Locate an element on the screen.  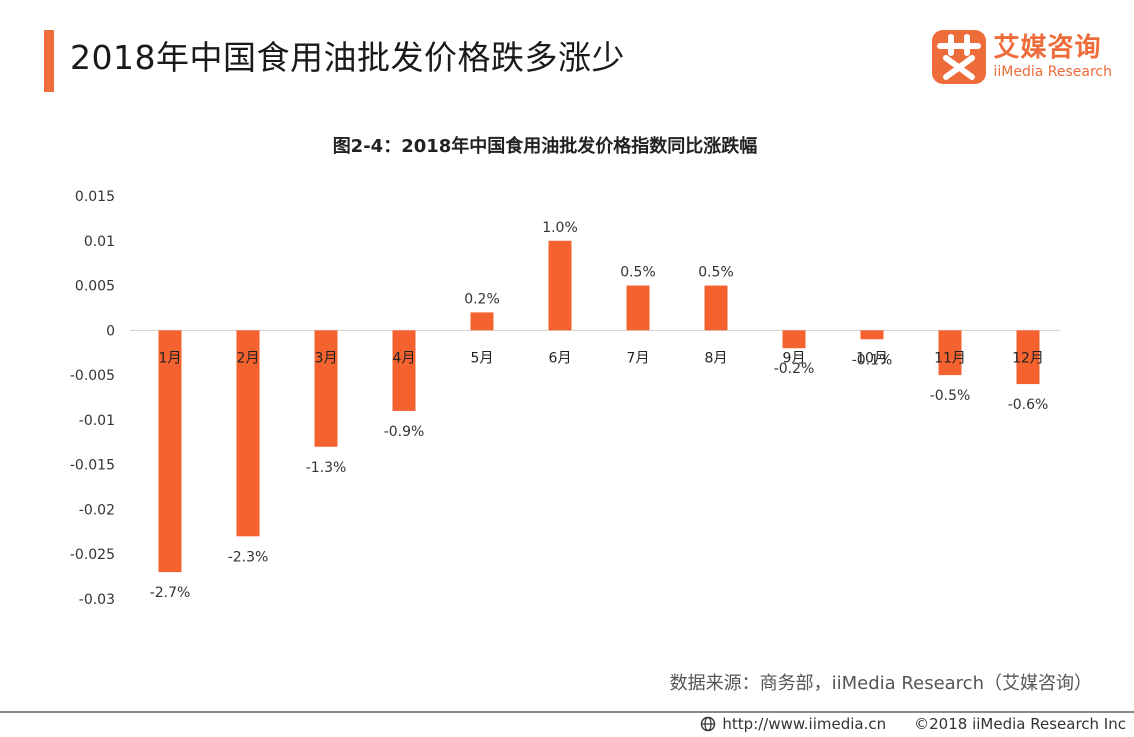
y-tick-label: -0.025 is located at coordinates (92, 555).